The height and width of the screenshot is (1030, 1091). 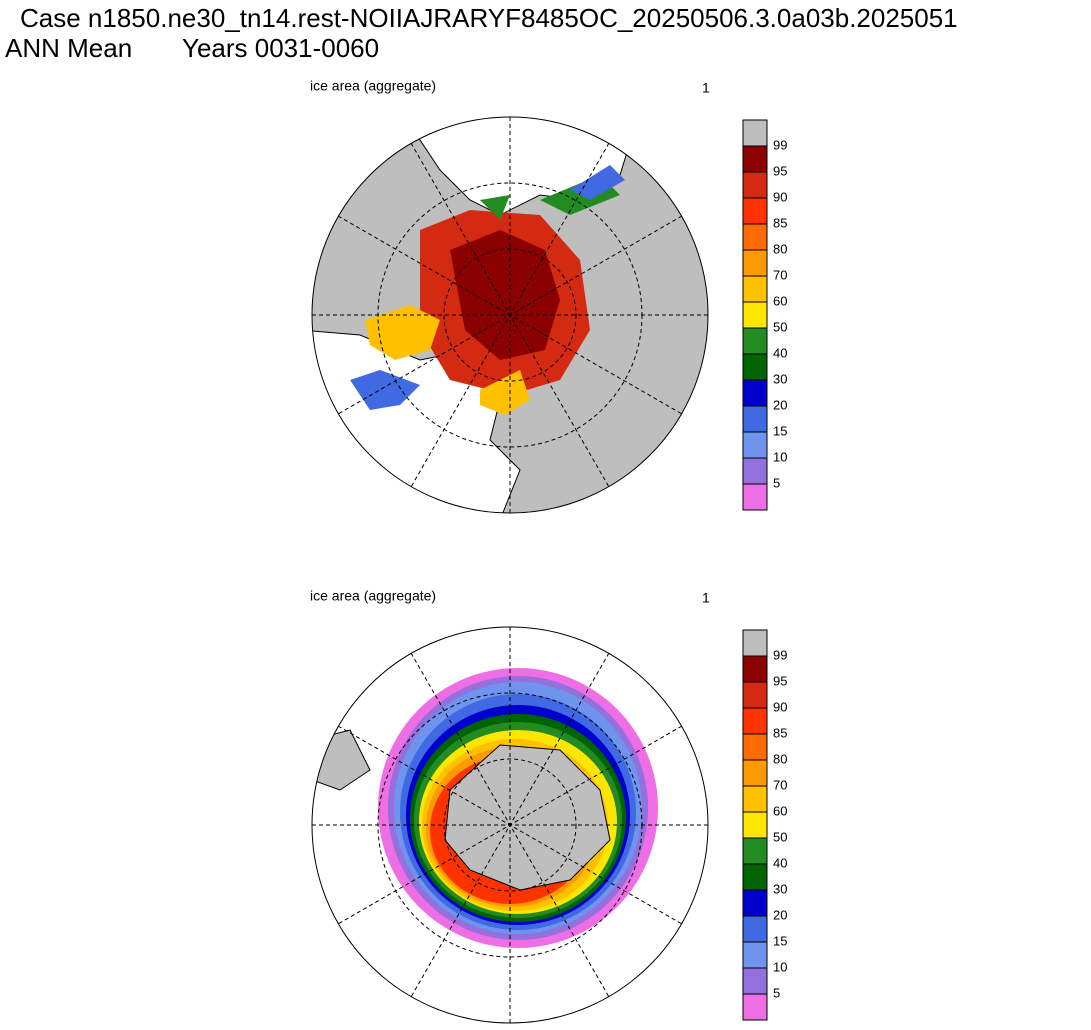 I want to click on antarctic-grid, so click(x=510, y=825).